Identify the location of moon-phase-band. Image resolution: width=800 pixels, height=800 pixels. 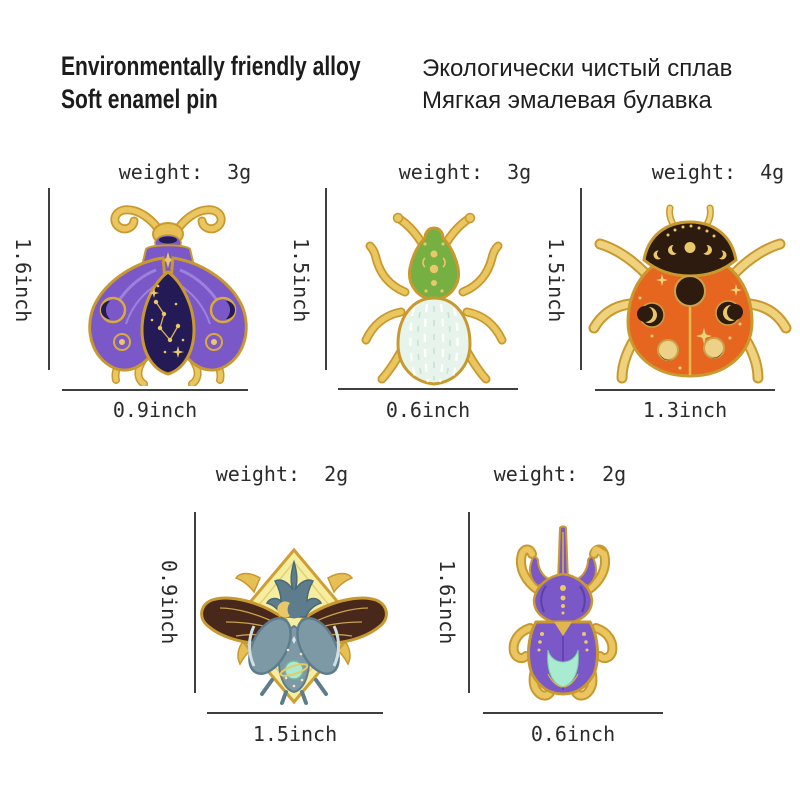
(690, 242).